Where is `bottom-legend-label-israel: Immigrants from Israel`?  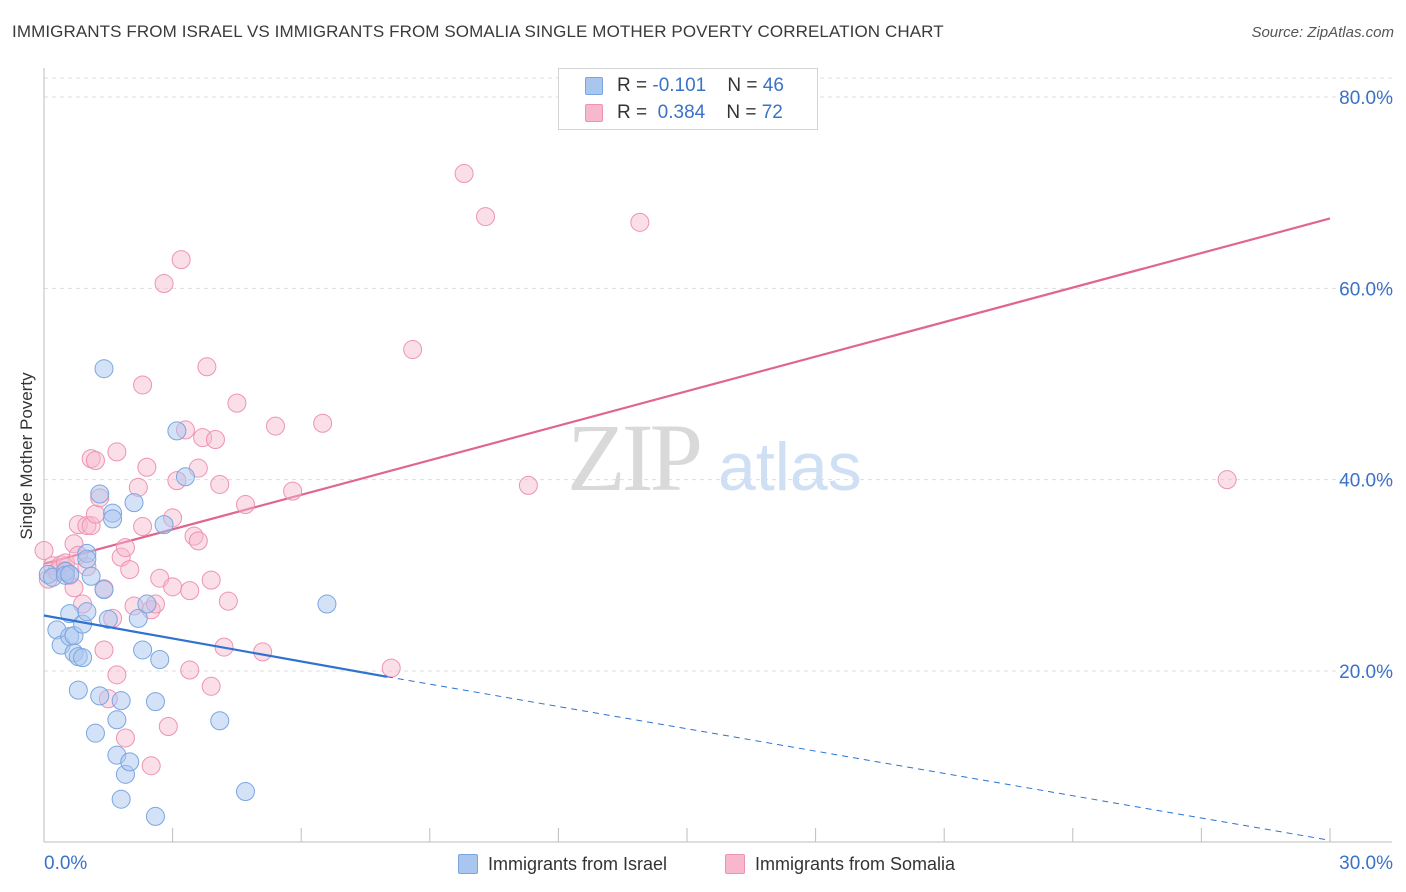
bottom-legend-label-israel: Immigrants from Israel is located at coordinates (578, 864).